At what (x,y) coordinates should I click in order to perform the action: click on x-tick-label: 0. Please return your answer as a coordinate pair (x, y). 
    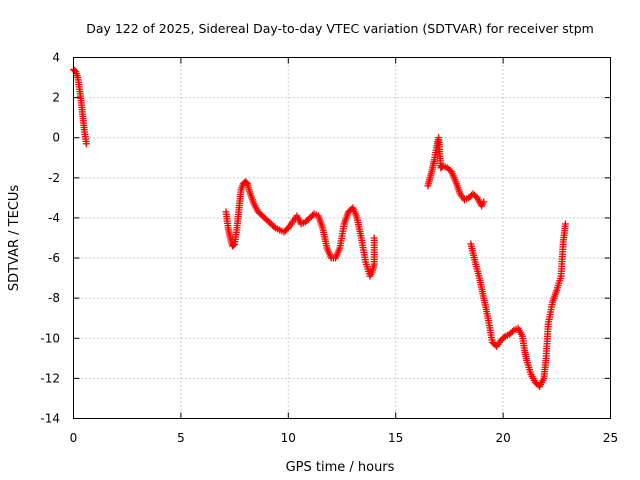
    Looking at the image, I should click on (74, 438).